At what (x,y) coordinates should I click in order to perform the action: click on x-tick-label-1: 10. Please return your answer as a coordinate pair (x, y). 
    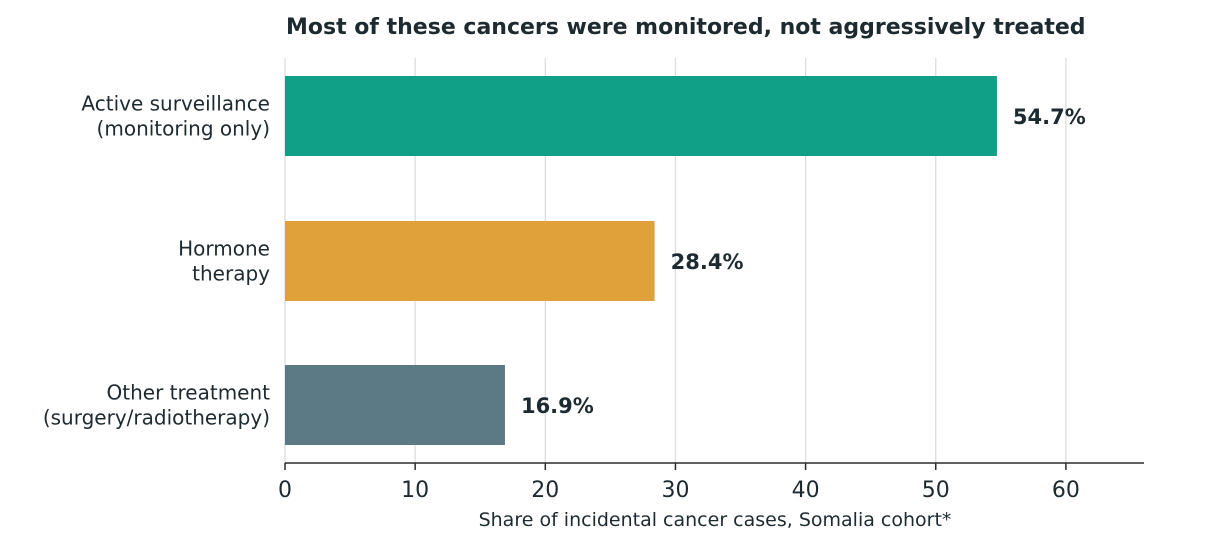
    Looking at the image, I should click on (415, 490).